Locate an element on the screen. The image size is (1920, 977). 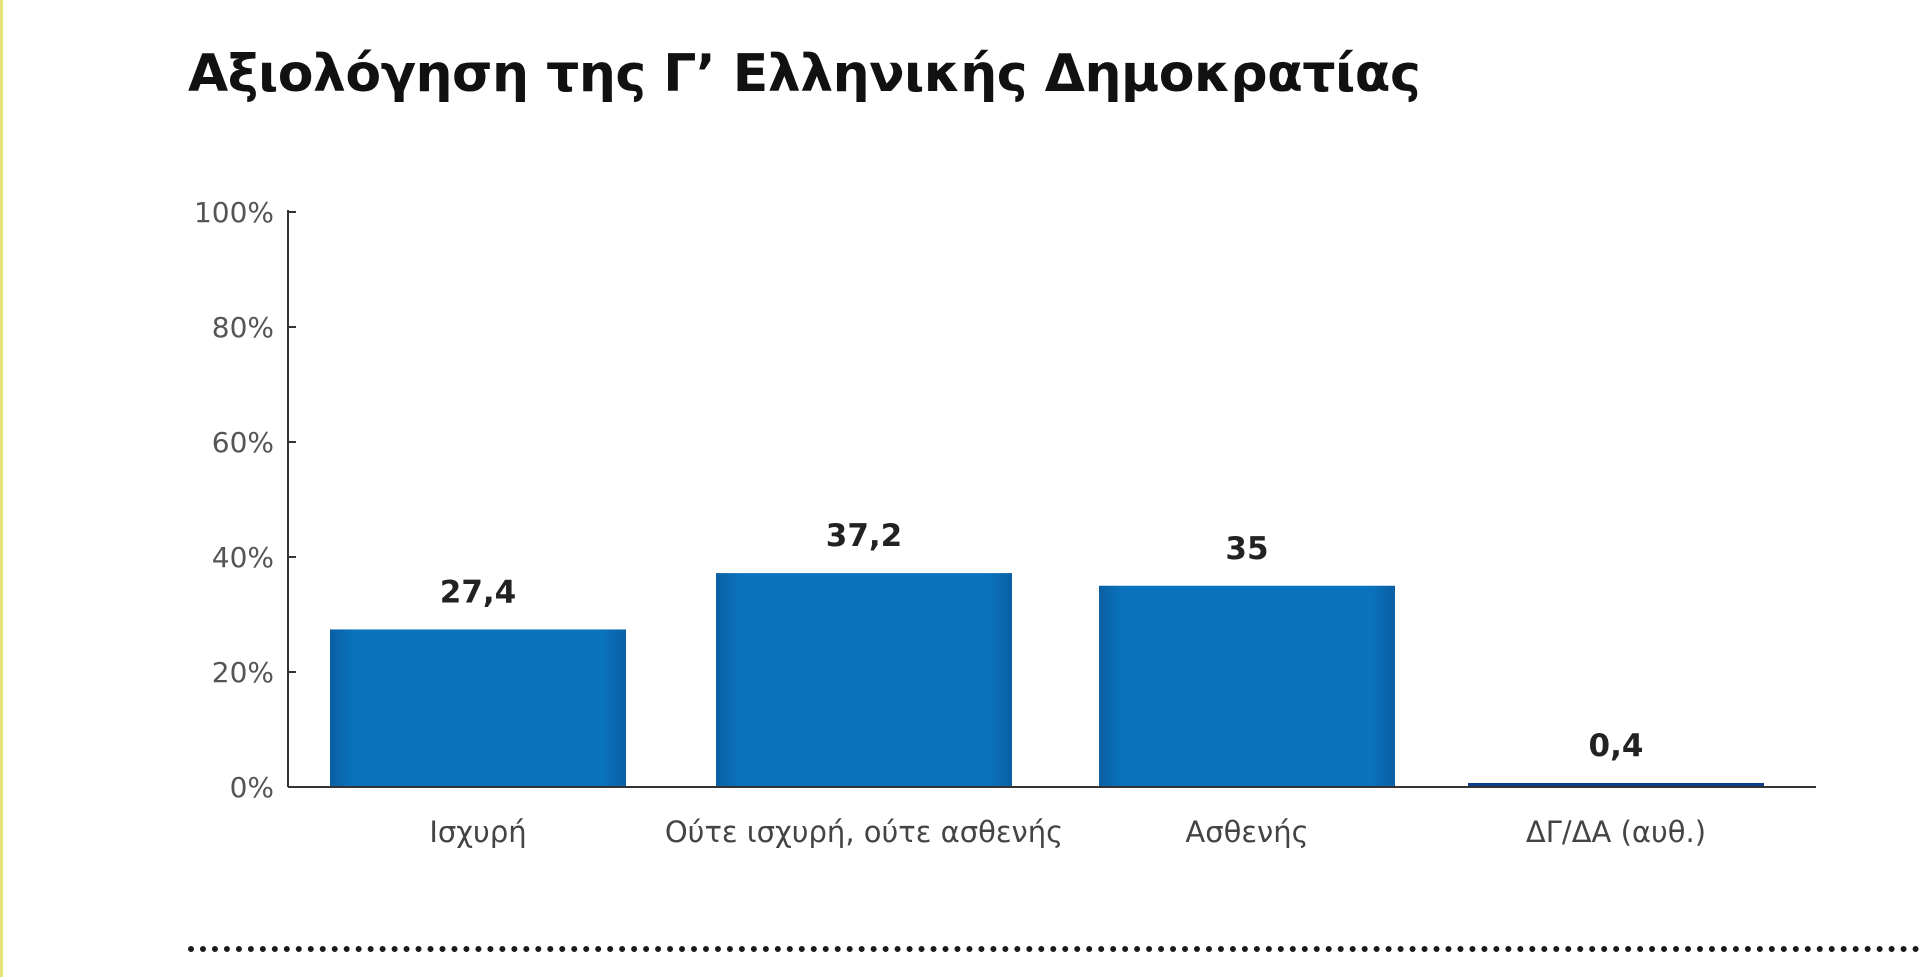
category-label-4: ΔΓ/ΔΑ (αυθ.) is located at coordinates (1616, 832).